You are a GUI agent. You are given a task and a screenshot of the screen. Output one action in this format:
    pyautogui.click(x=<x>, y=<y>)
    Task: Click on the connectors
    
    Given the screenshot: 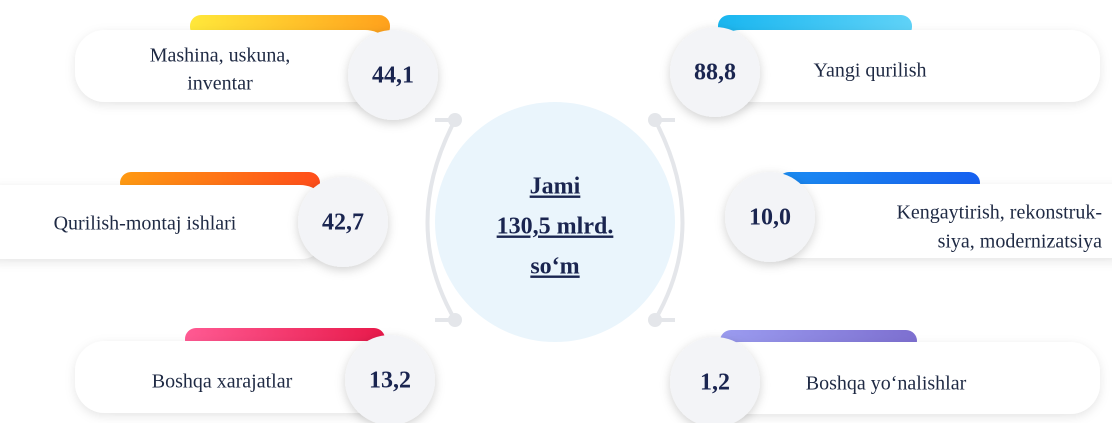 What is the action you would take?
    pyautogui.click(x=555, y=220)
    